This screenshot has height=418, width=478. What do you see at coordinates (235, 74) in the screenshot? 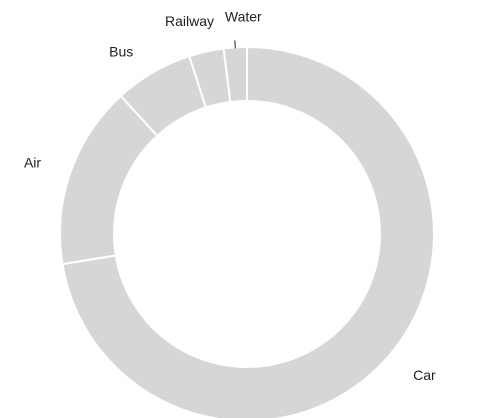
I see `slice-water` at bounding box center [235, 74].